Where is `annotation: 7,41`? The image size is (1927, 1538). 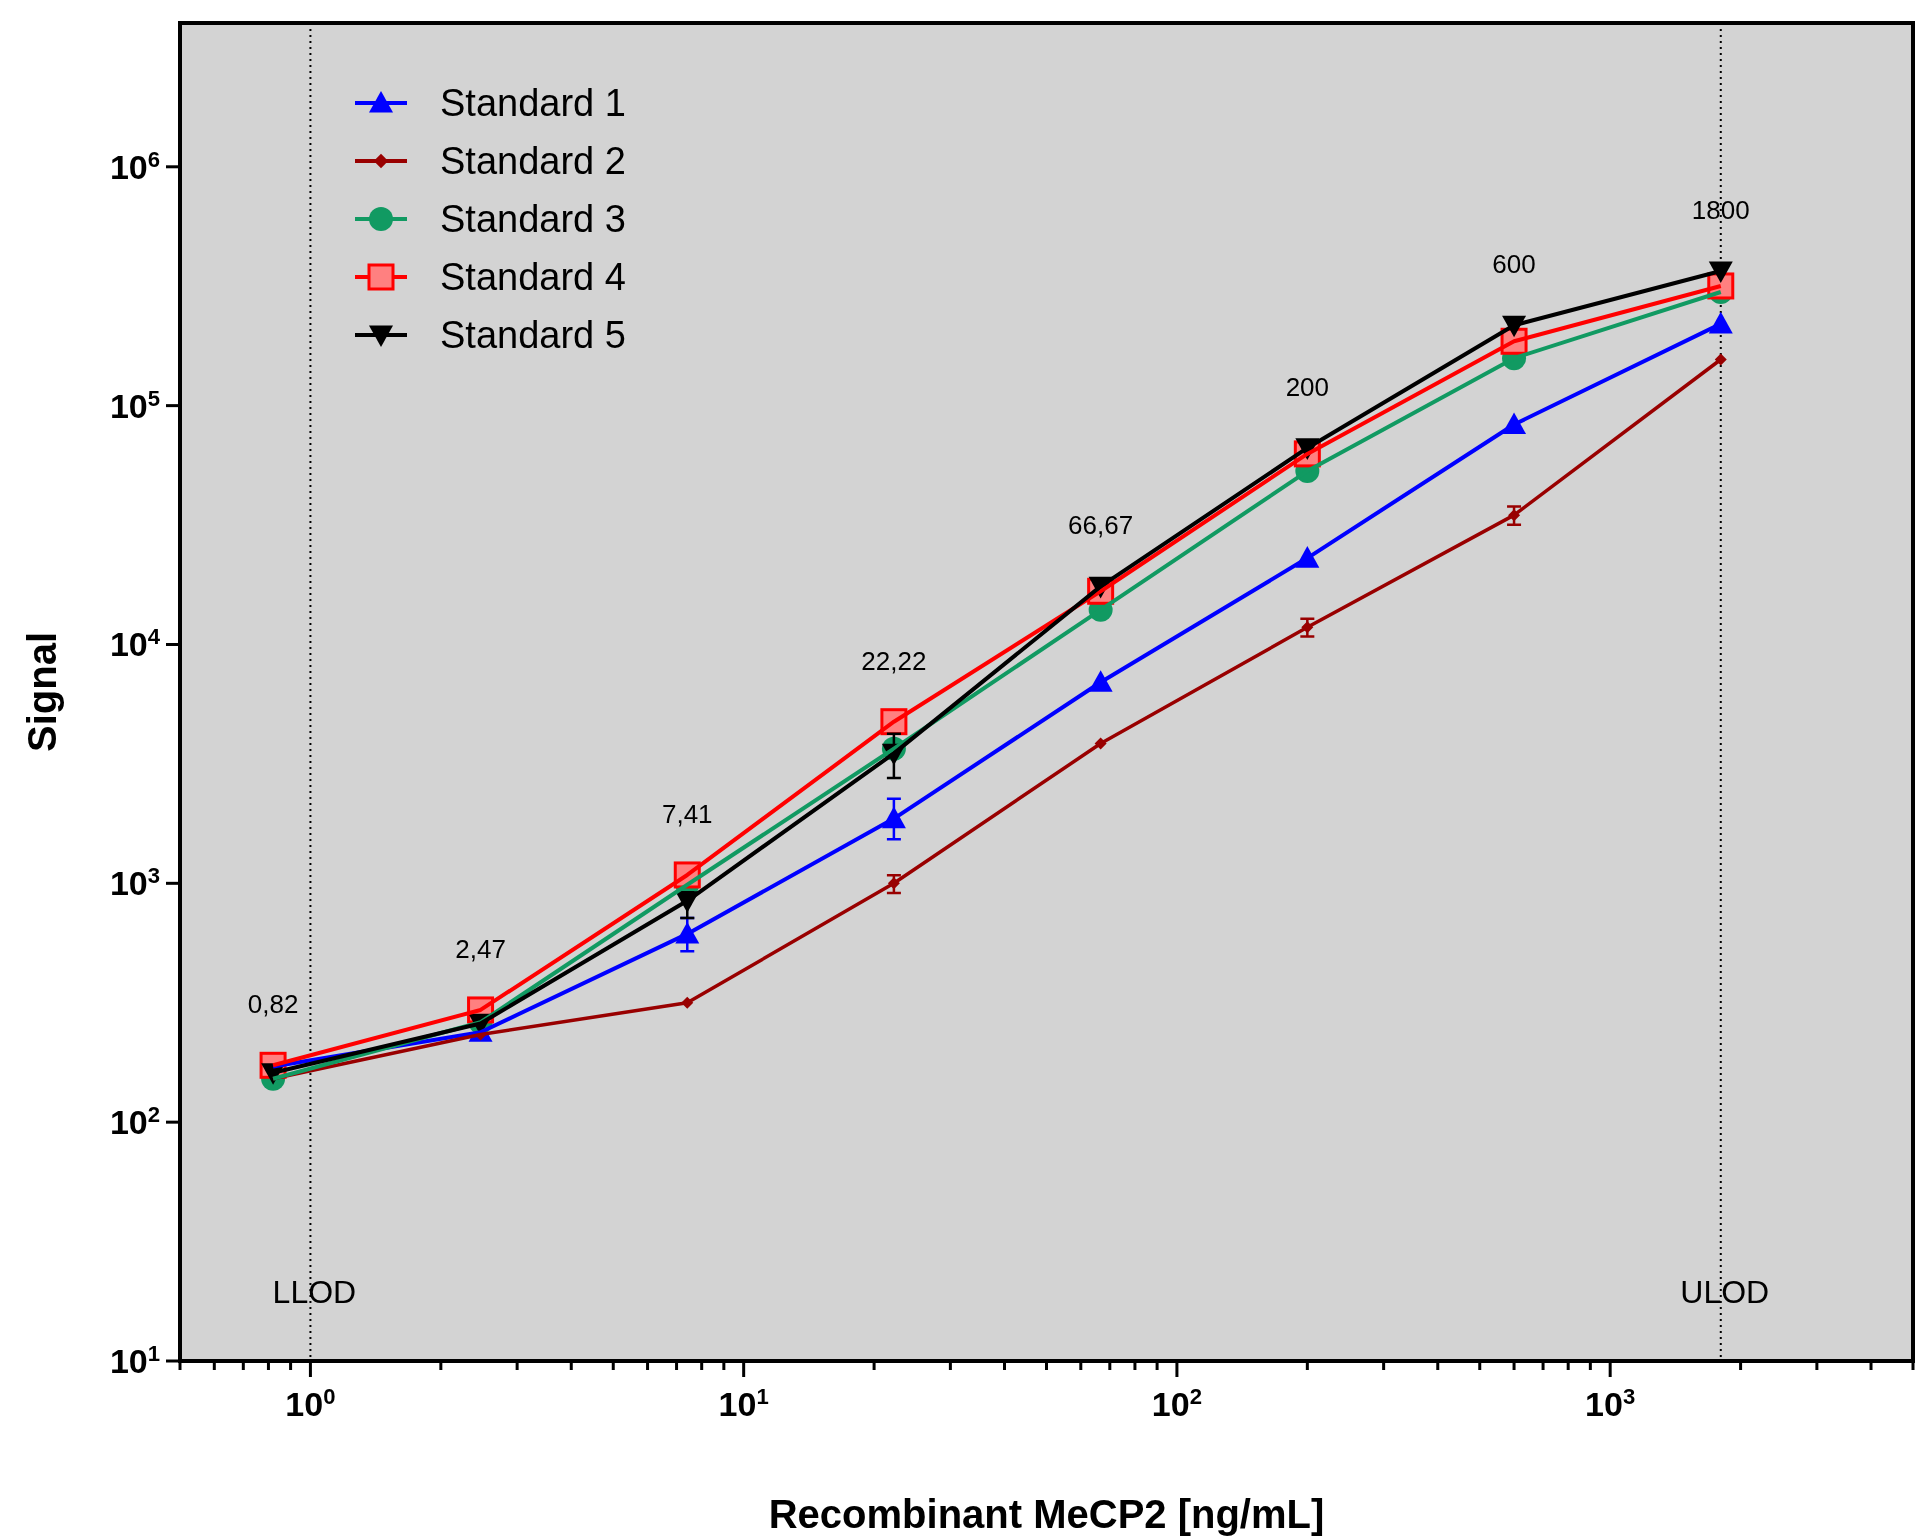
annotation: 7,41 is located at coordinates (687, 813).